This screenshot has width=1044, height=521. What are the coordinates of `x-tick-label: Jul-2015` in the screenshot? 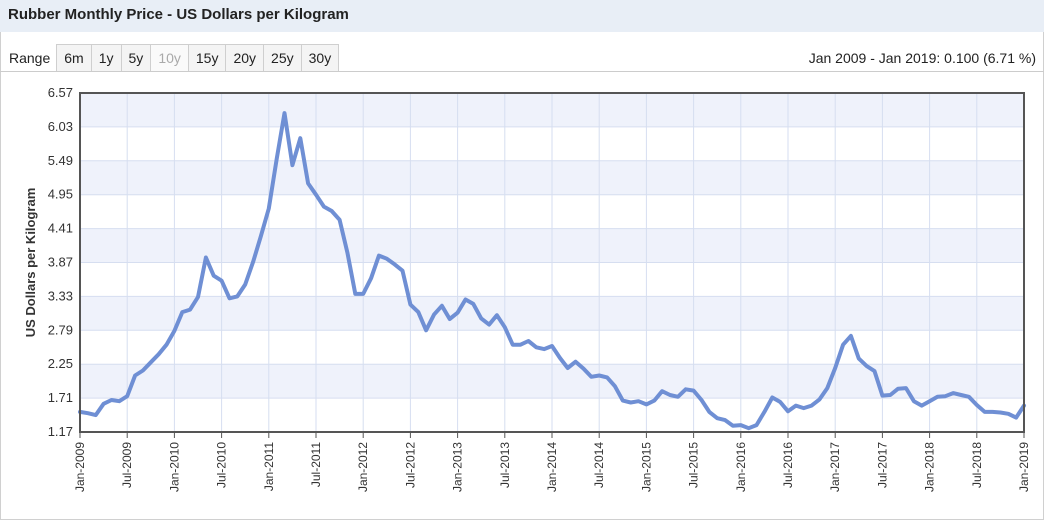 It's located at (694, 465).